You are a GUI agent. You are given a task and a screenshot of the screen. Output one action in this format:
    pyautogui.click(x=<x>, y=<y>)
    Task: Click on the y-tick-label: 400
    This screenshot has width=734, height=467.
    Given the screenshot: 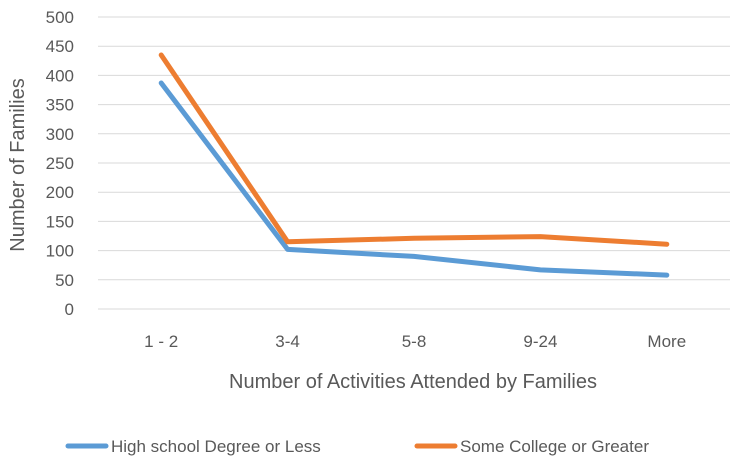 What is the action you would take?
    pyautogui.click(x=60, y=75)
    